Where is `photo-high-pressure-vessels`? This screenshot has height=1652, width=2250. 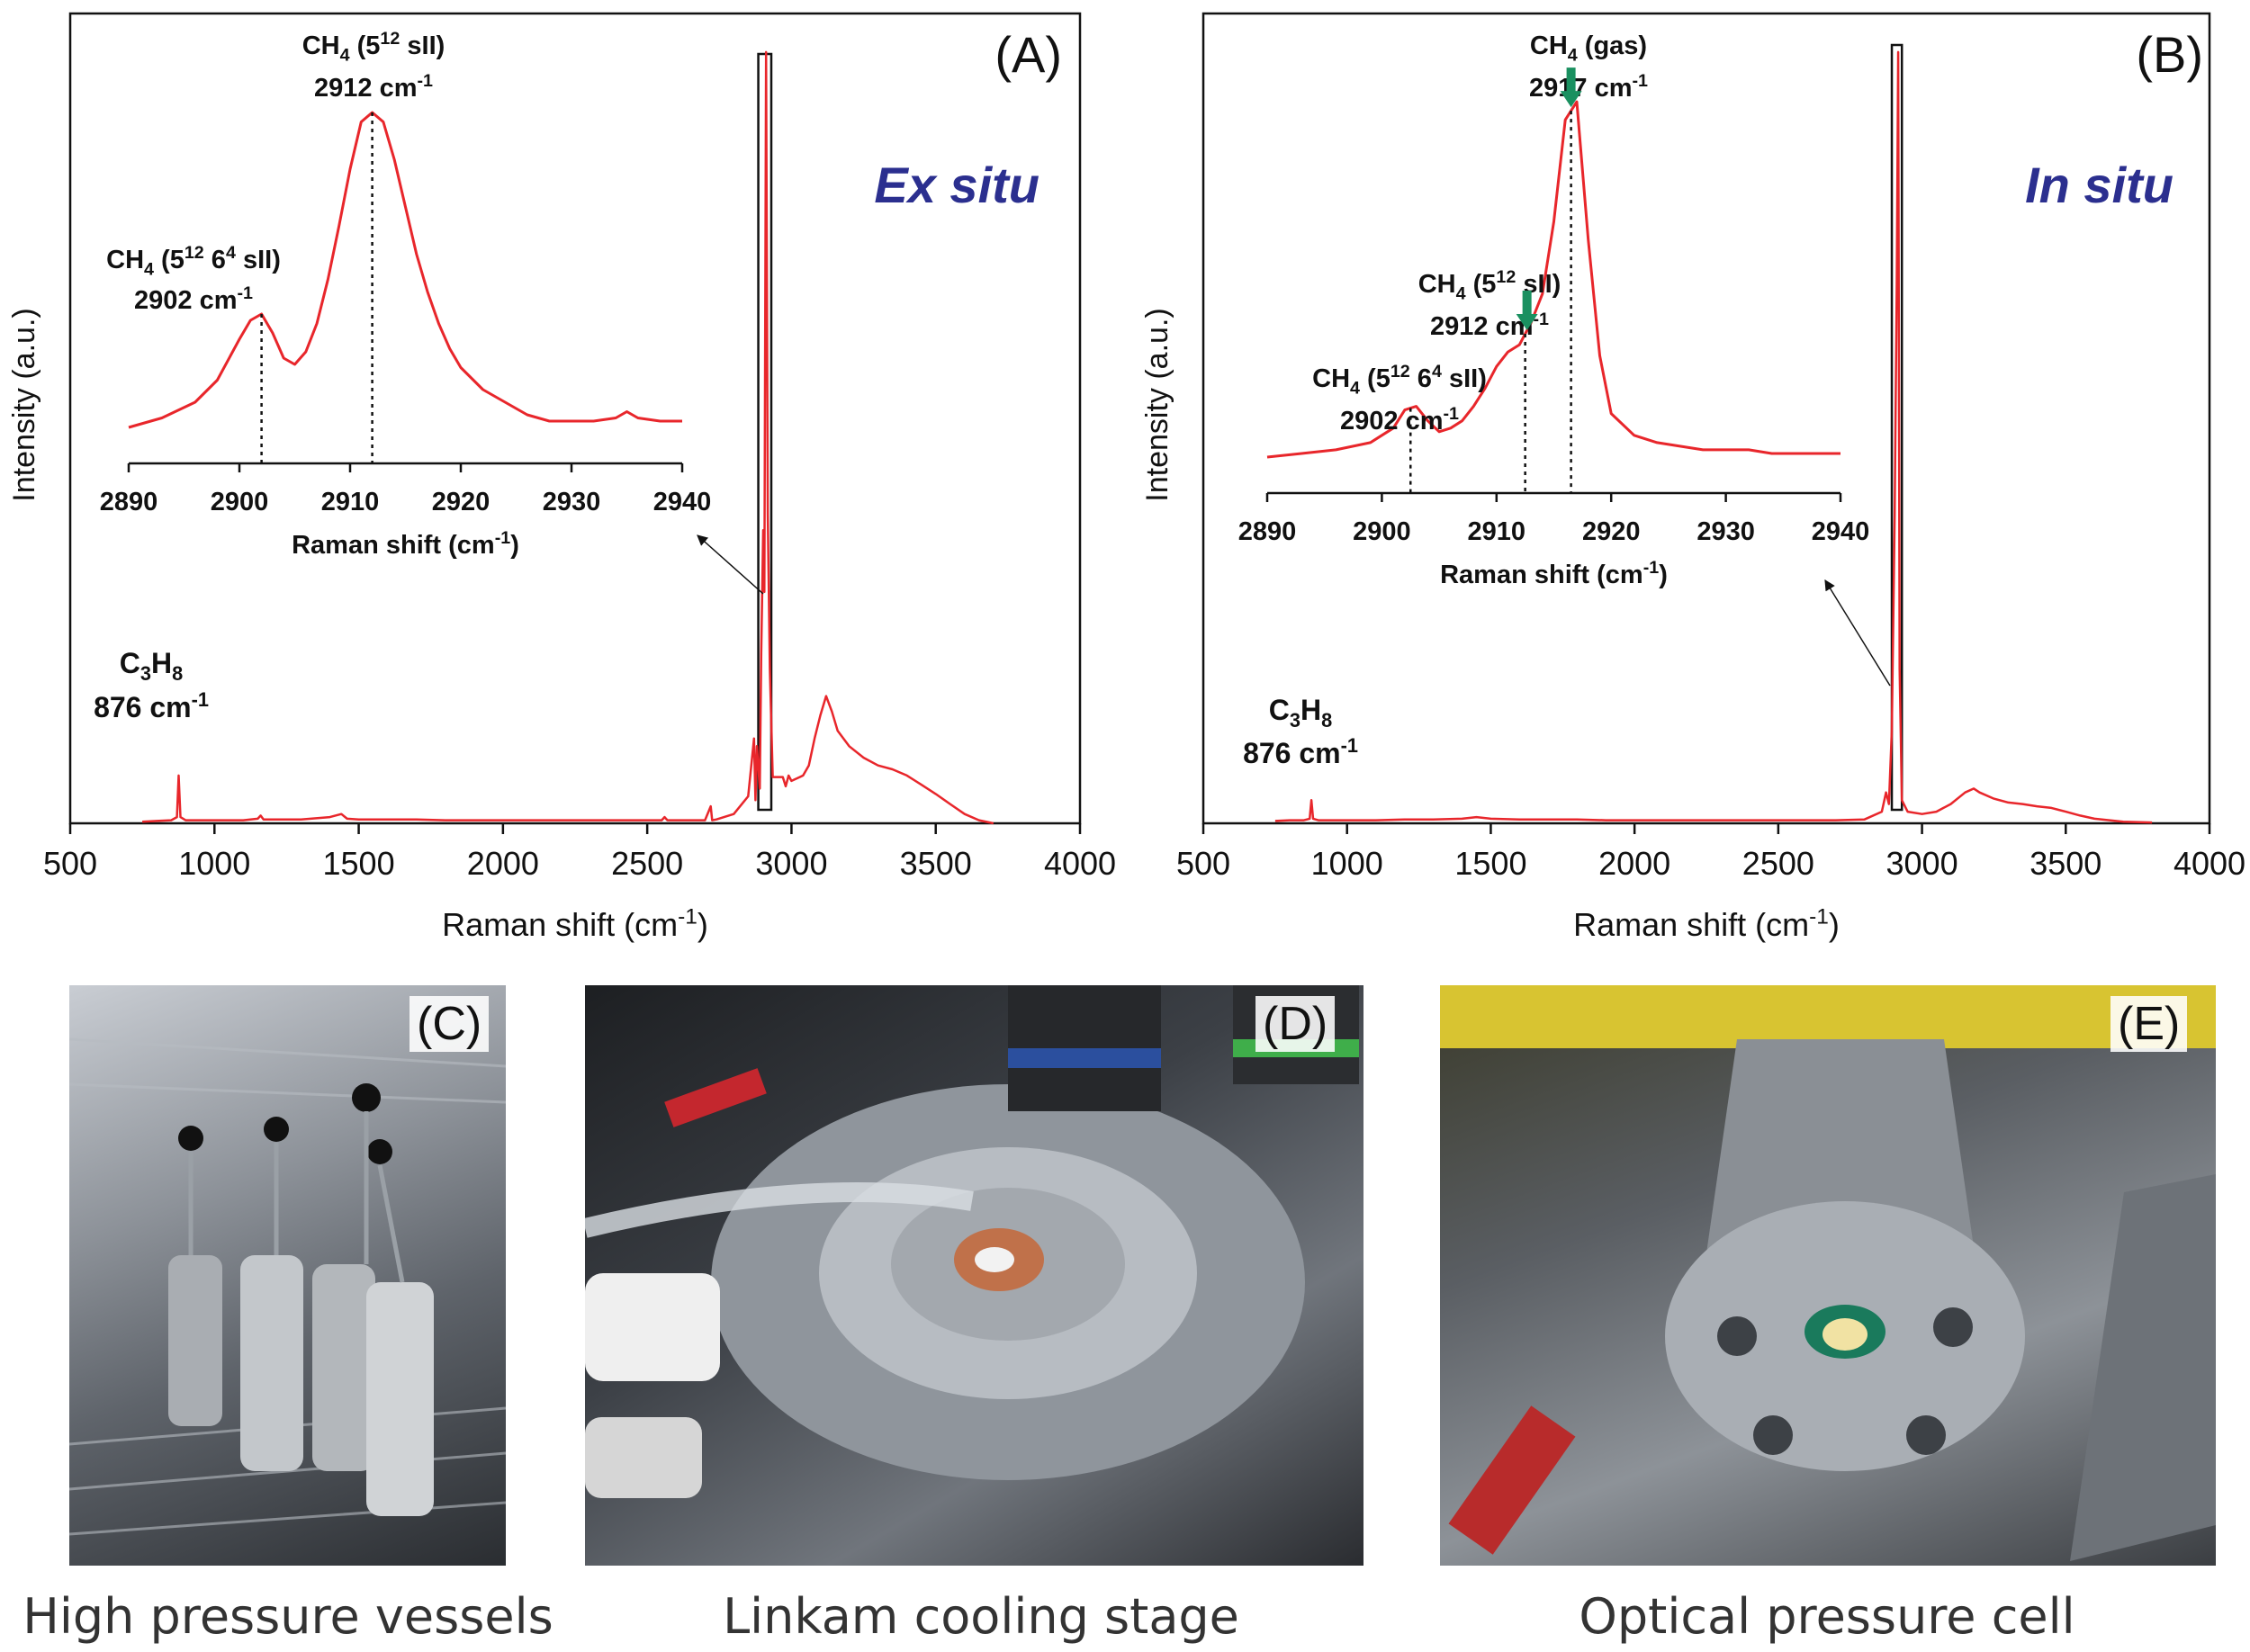
photo-high-pressure-vessels is located at coordinates (287, 1276).